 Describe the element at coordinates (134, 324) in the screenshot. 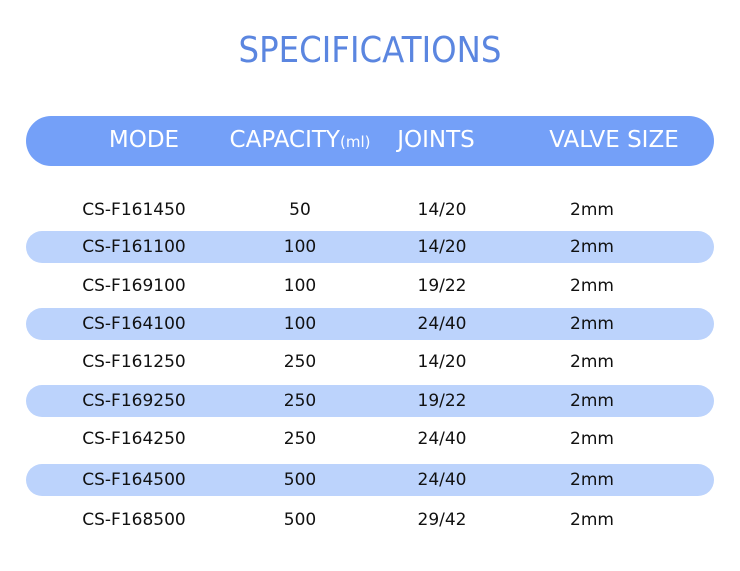

I see `cell-mode: CS-F164100` at that location.